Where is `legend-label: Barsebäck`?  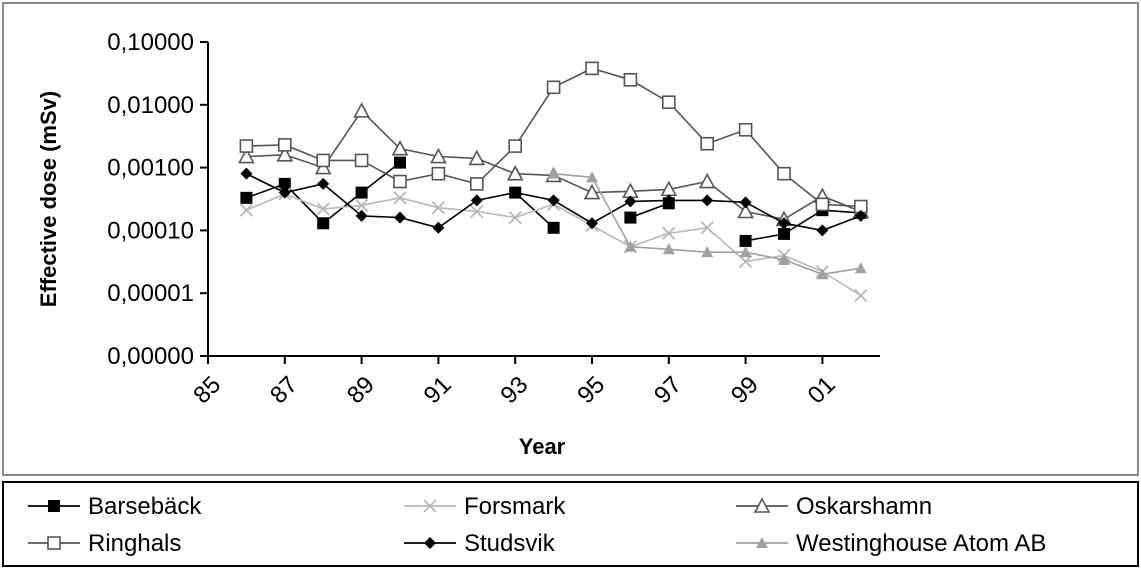
legend-label: Barsebäck is located at coordinates (145, 506).